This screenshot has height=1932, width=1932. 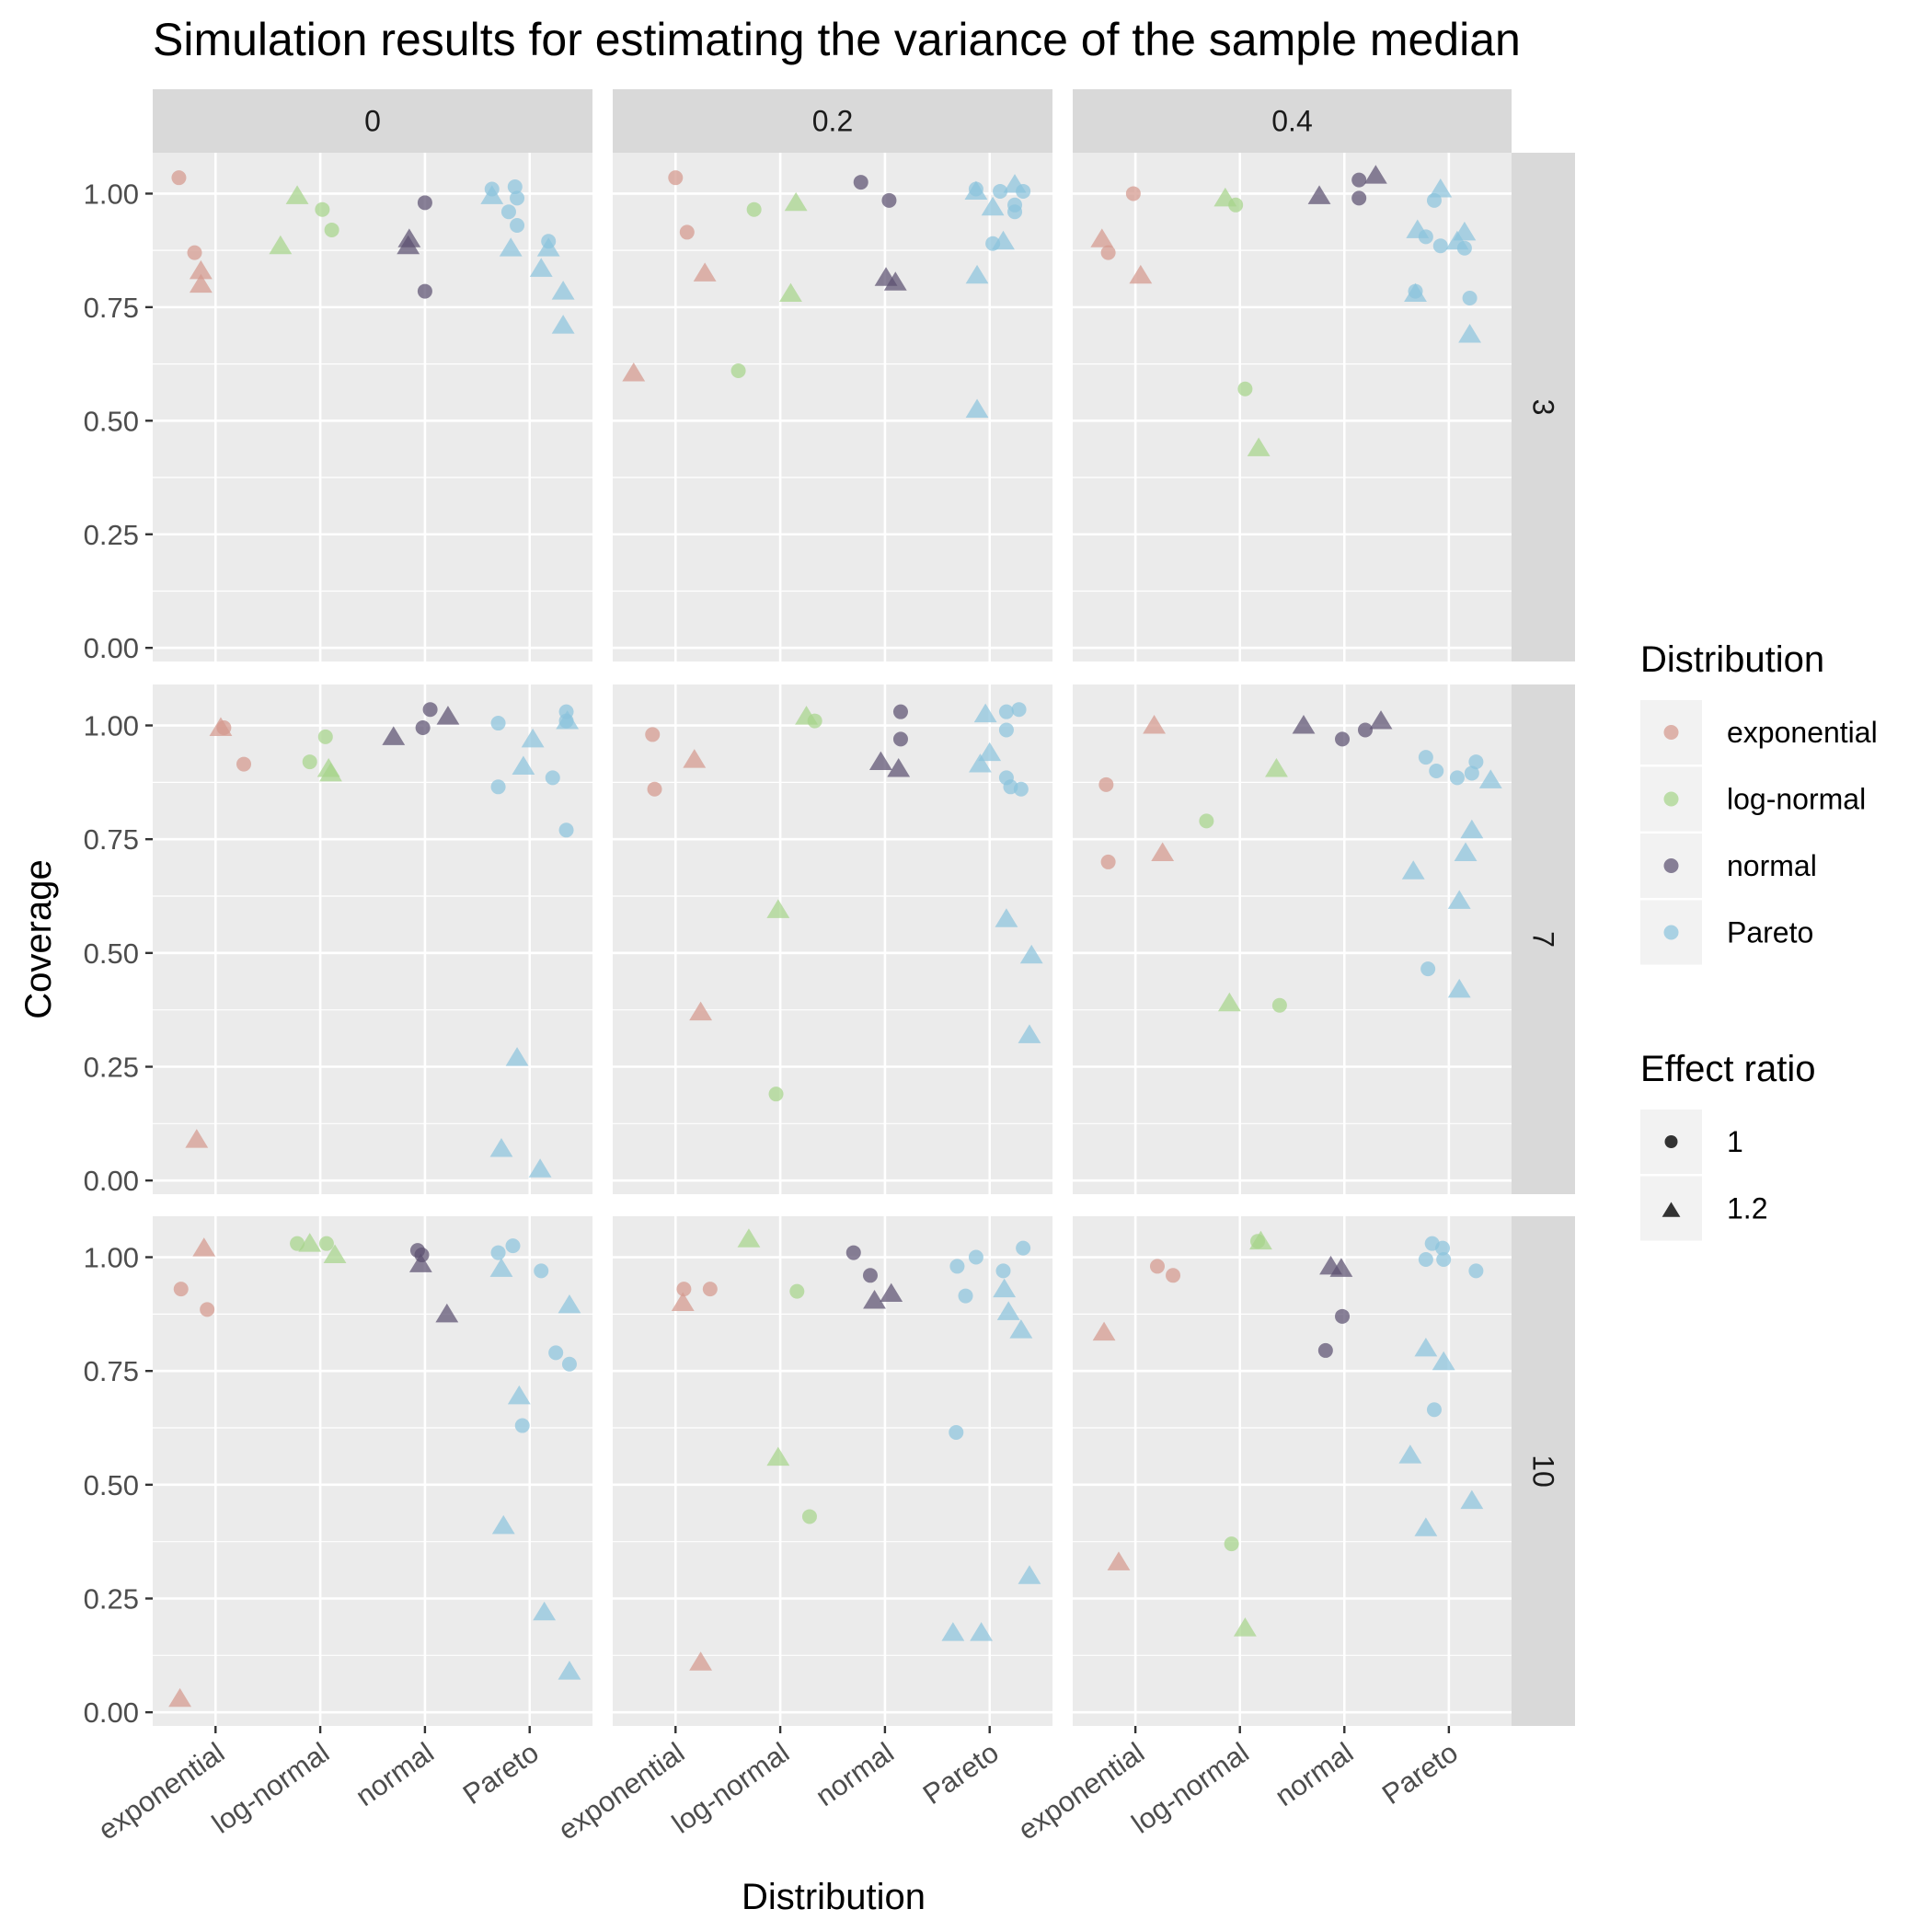 I want to click on legend-item-normal: normal, so click(x=1728, y=866).